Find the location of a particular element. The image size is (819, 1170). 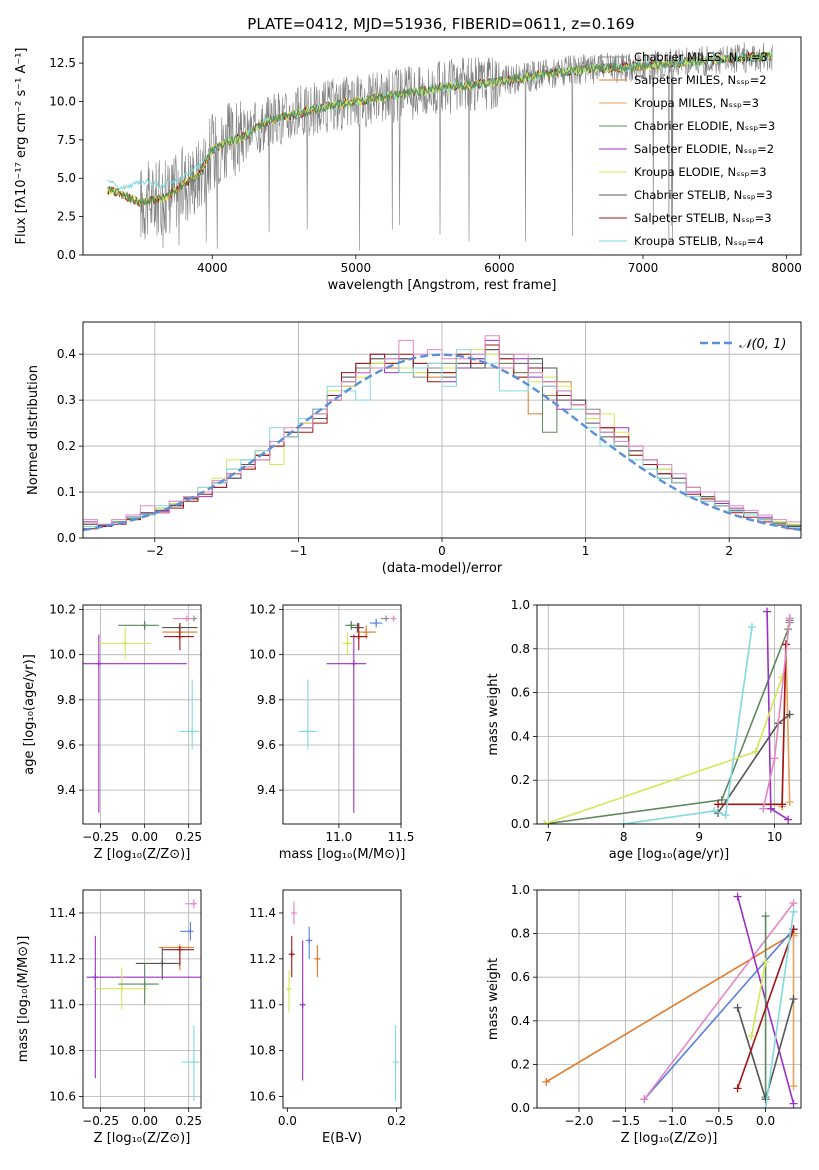

x-tick-label: −2.0 is located at coordinates (578, 1121).